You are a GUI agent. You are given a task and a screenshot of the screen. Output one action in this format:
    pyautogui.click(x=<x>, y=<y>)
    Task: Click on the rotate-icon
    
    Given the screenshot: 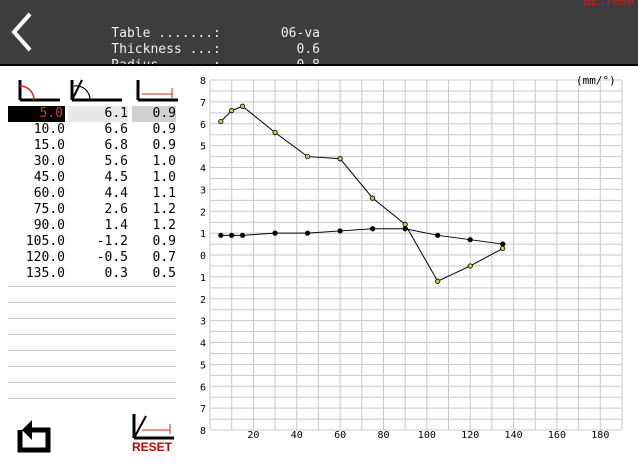 What is the action you would take?
    pyautogui.click(x=34, y=436)
    